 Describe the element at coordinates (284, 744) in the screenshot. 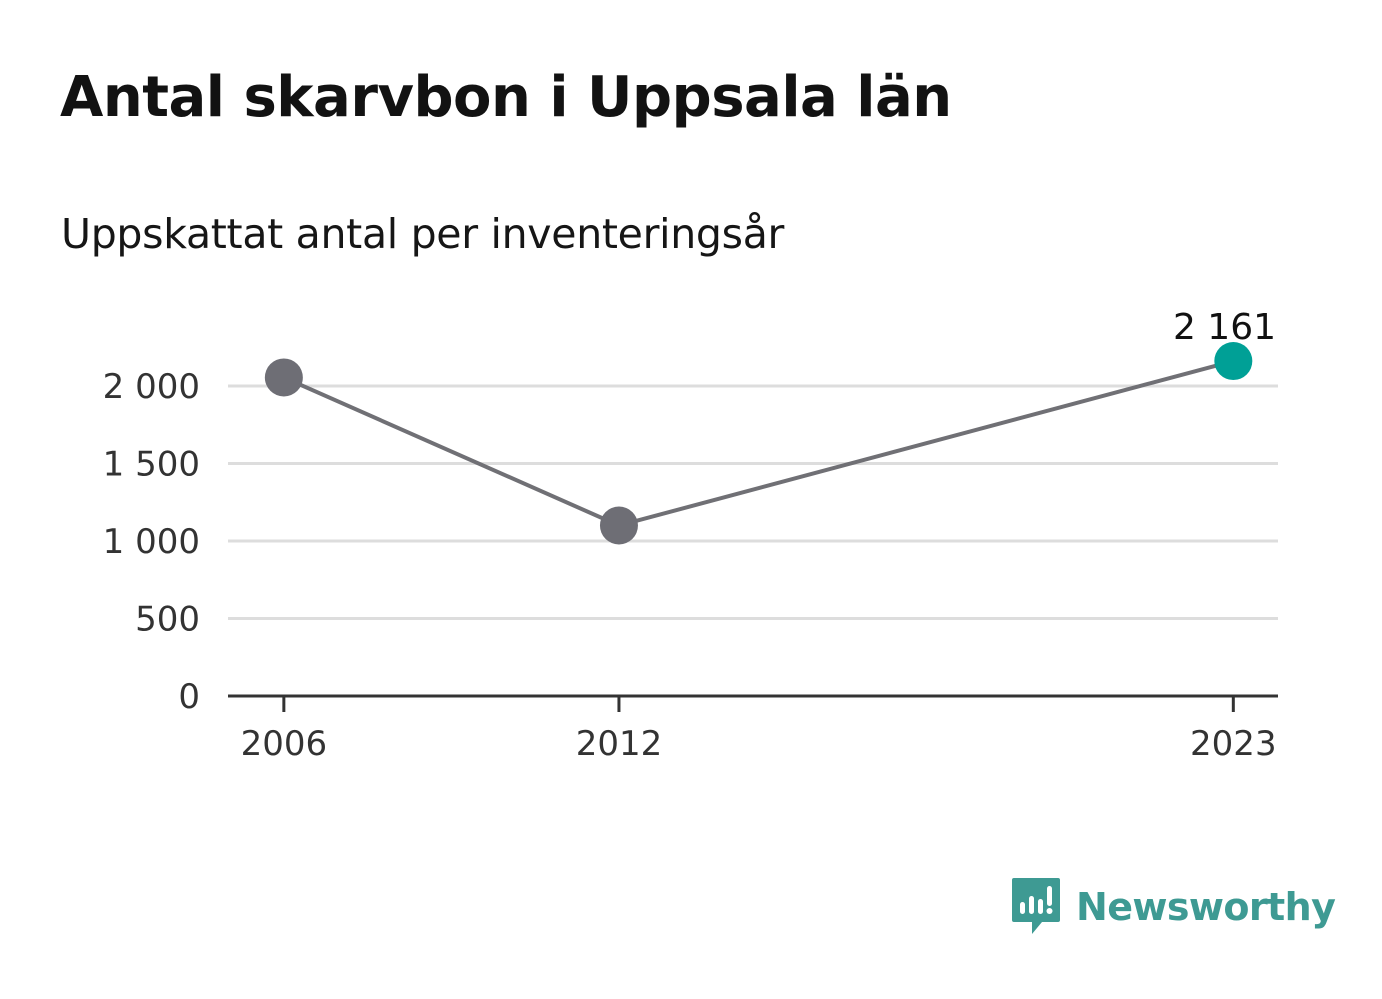

I see `x-tick-label: 2006` at that location.